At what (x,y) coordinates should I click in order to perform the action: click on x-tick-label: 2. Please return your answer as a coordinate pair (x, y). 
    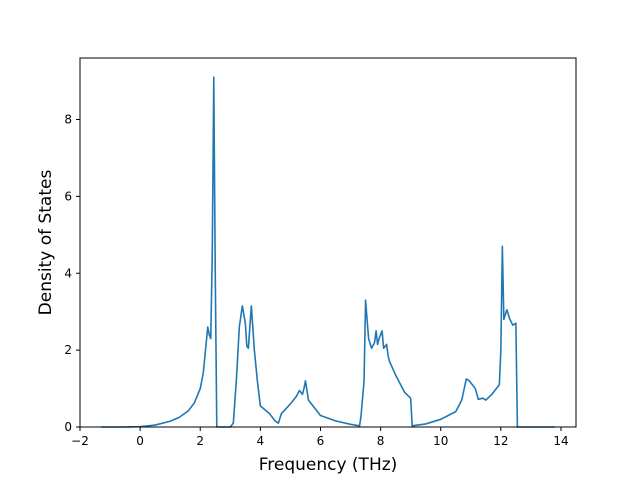
    Looking at the image, I should click on (200, 441).